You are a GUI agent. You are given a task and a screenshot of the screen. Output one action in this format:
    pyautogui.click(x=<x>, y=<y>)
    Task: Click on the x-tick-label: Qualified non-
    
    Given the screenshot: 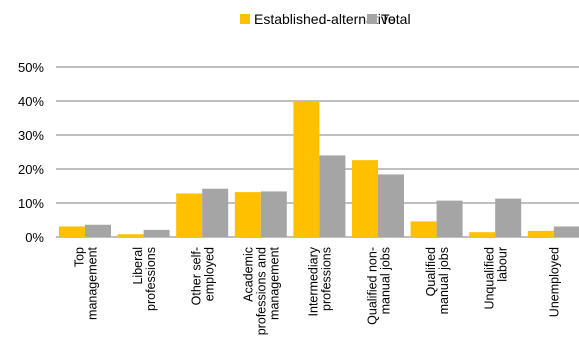 What is the action you would take?
    pyautogui.click(x=372, y=286)
    